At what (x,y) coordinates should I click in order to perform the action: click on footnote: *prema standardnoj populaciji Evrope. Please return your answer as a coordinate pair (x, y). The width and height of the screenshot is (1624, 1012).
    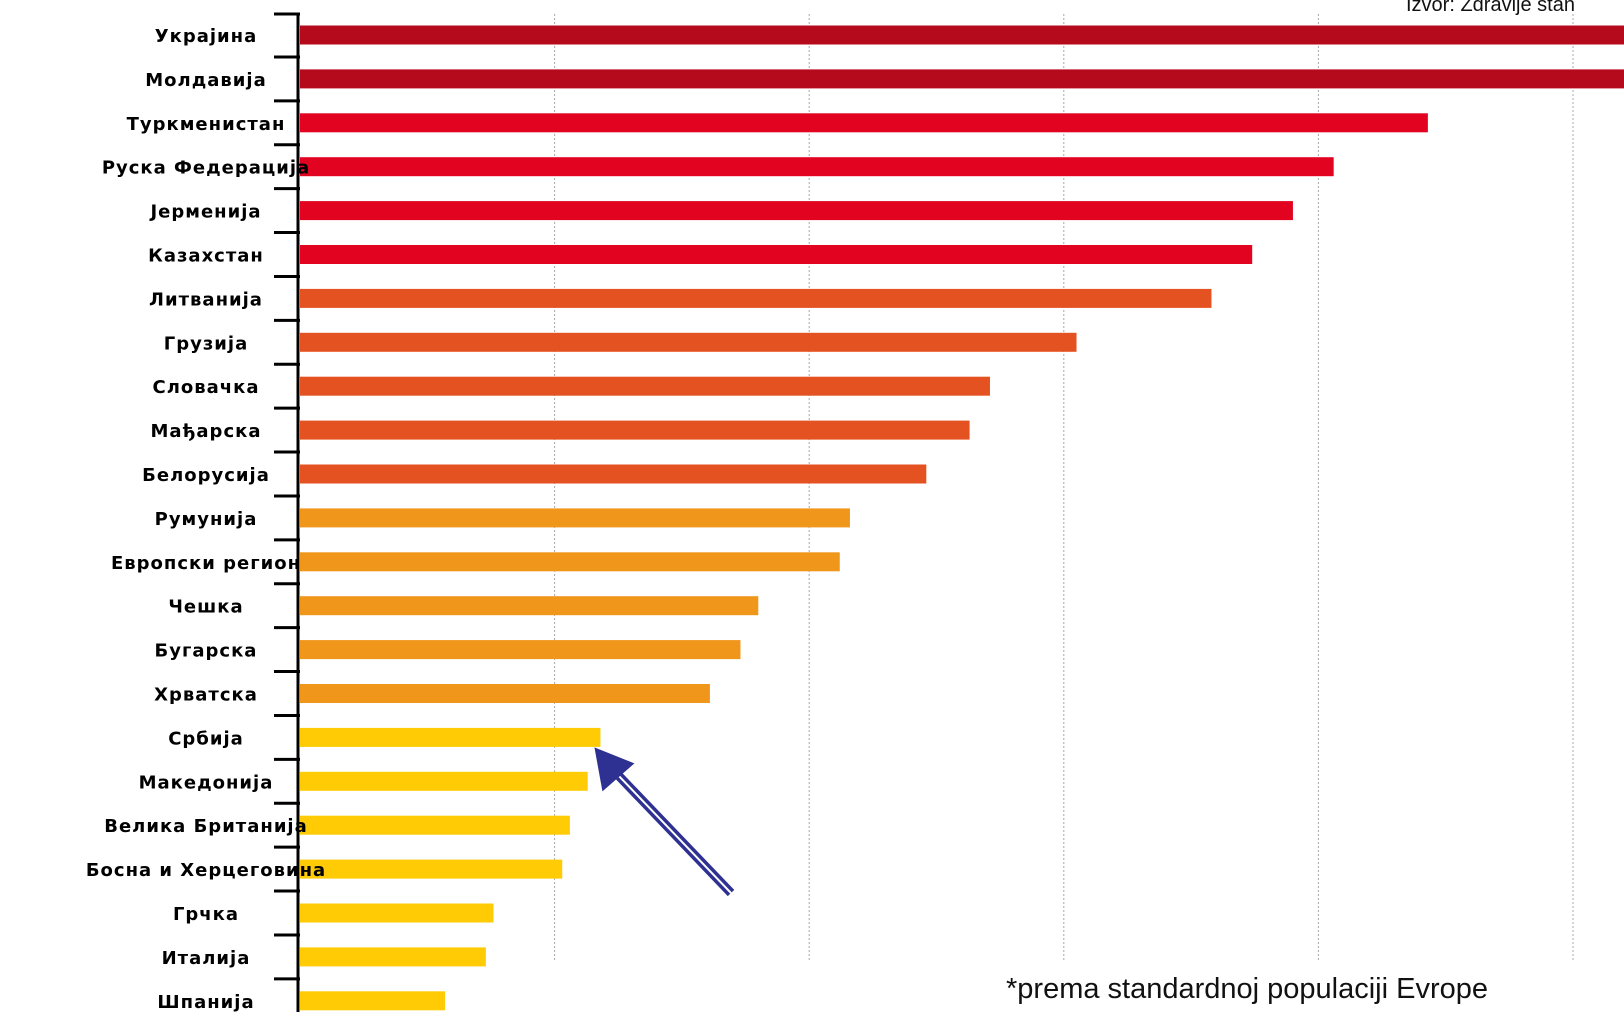
    Looking at the image, I should click on (1247, 989).